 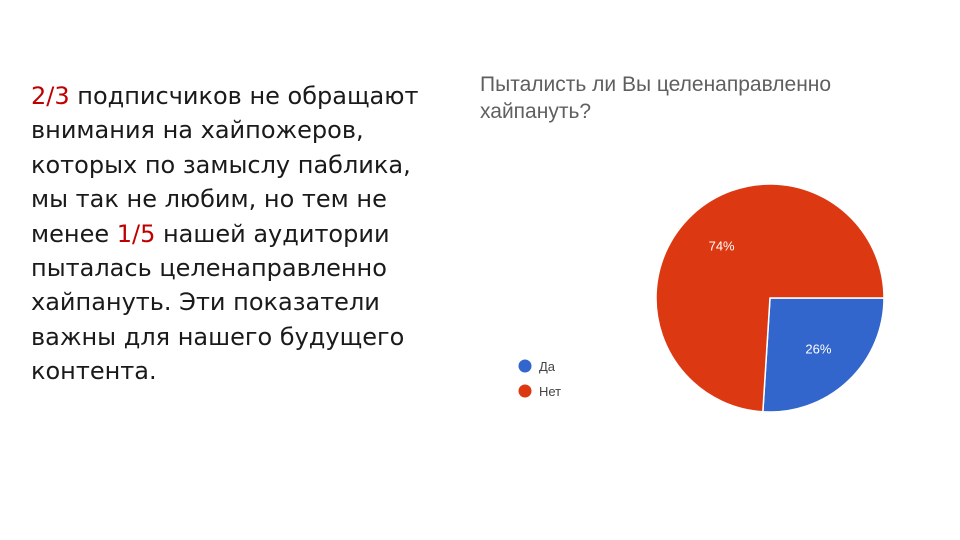 I want to click on legend-marker-yes, so click(x=525, y=366).